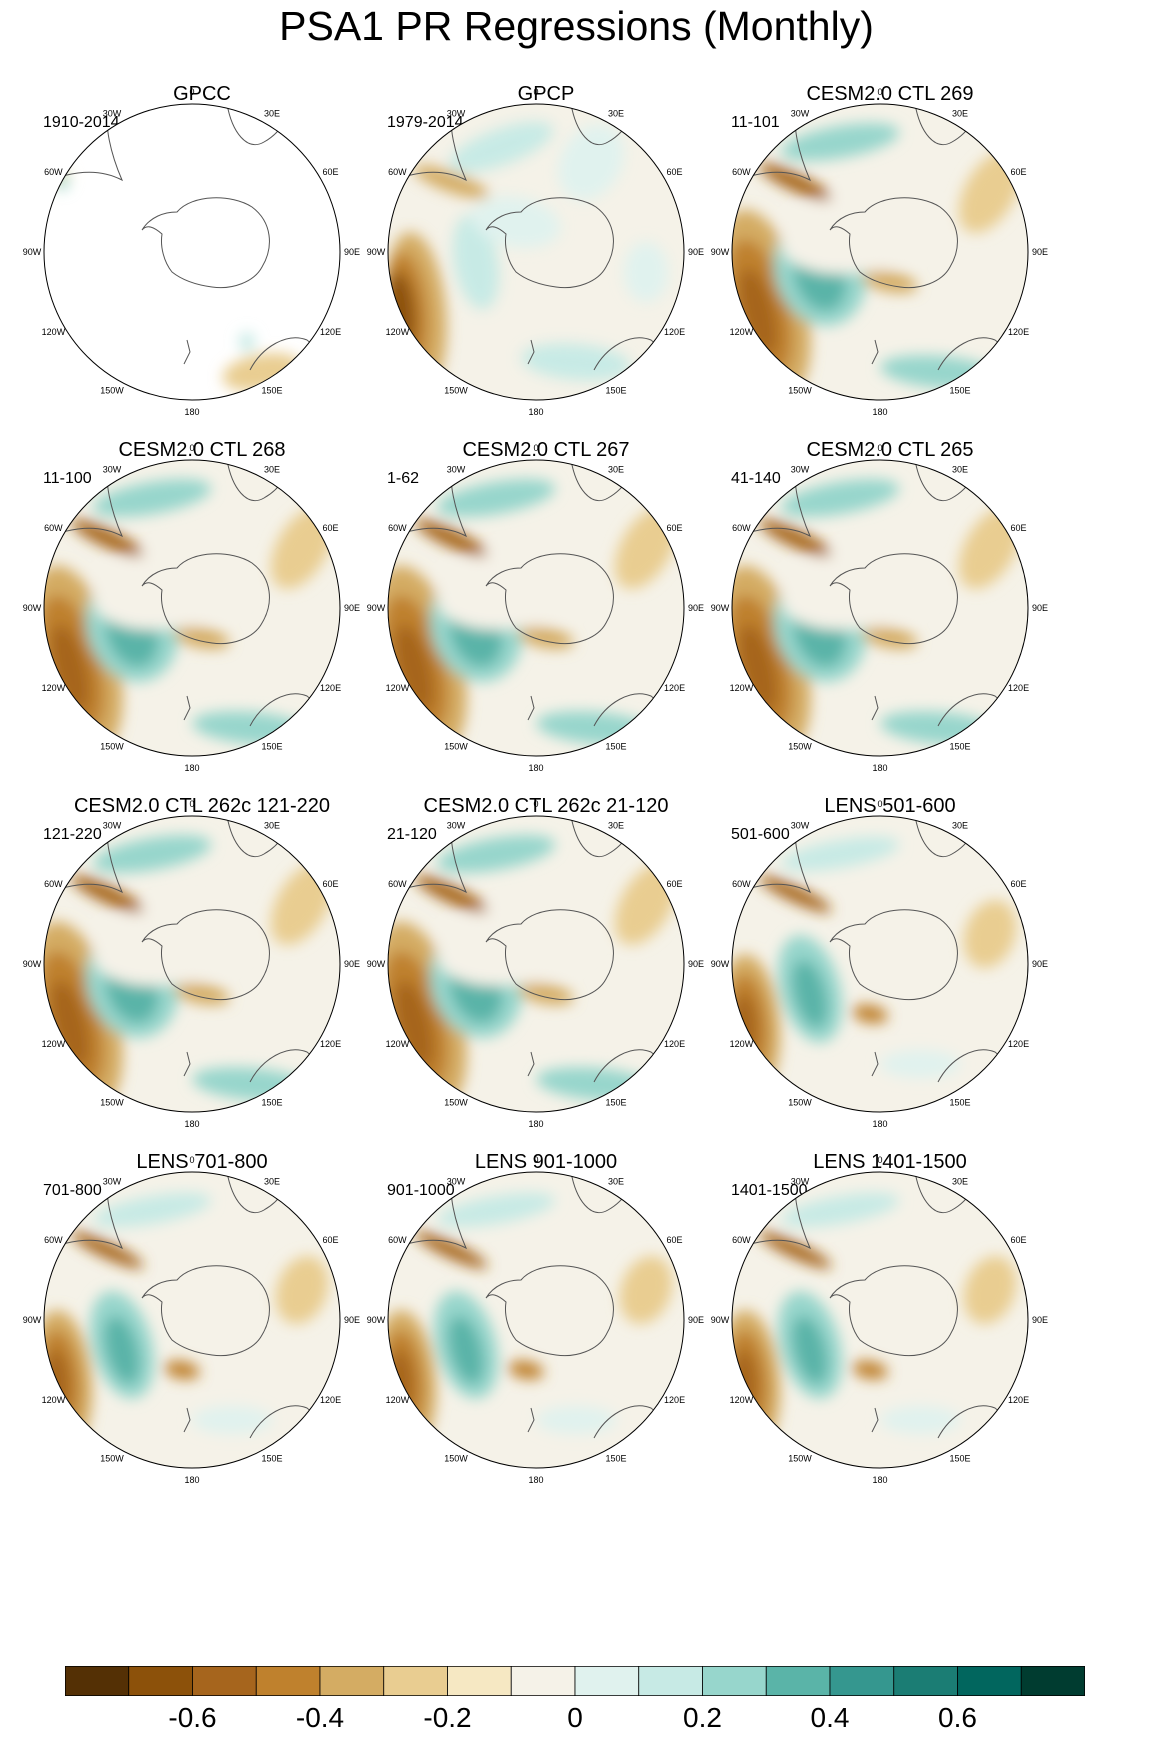 This screenshot has width=1153, height=1738. Describe the element at coordinates (760, 834) in the screenshot. I see `panel-years: 501-600` at that location.